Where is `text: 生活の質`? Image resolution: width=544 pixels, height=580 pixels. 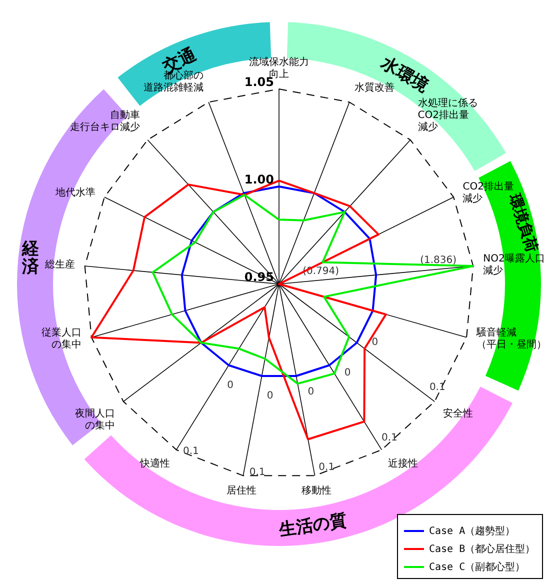 text: 生活の質 is located at coordinates (312, 525).